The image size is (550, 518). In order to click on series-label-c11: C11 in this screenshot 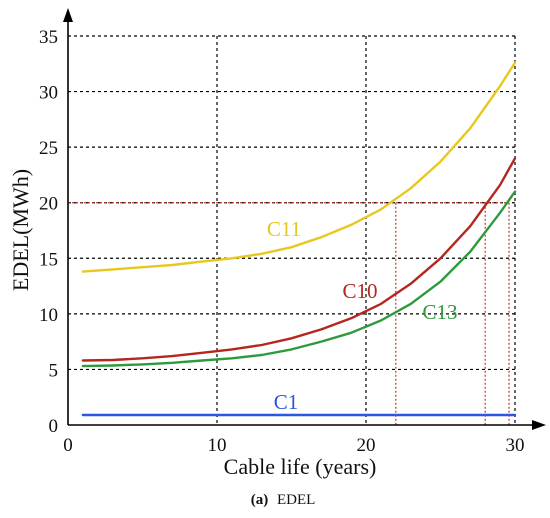, I will do `click(284, 229)`.